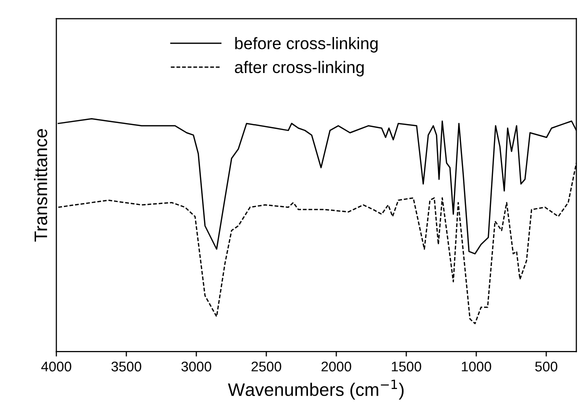 The width and height of the screenshot is (581, 416). Describe the element at coordinates (299, 68) in the screenshot. I see `legend-label: after cross-linking` at that location.